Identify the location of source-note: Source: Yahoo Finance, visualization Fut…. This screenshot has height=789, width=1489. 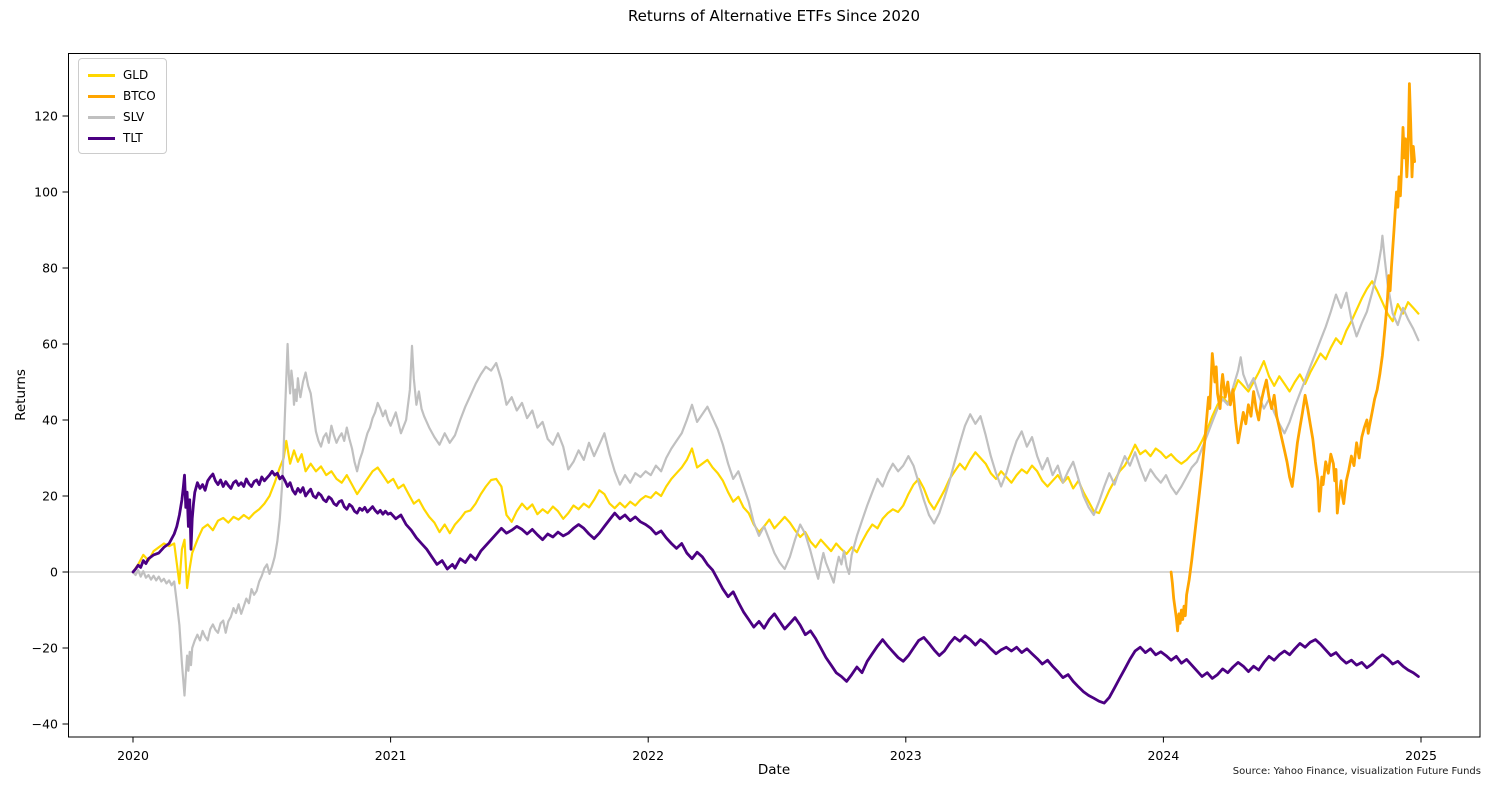
(1356, 771).